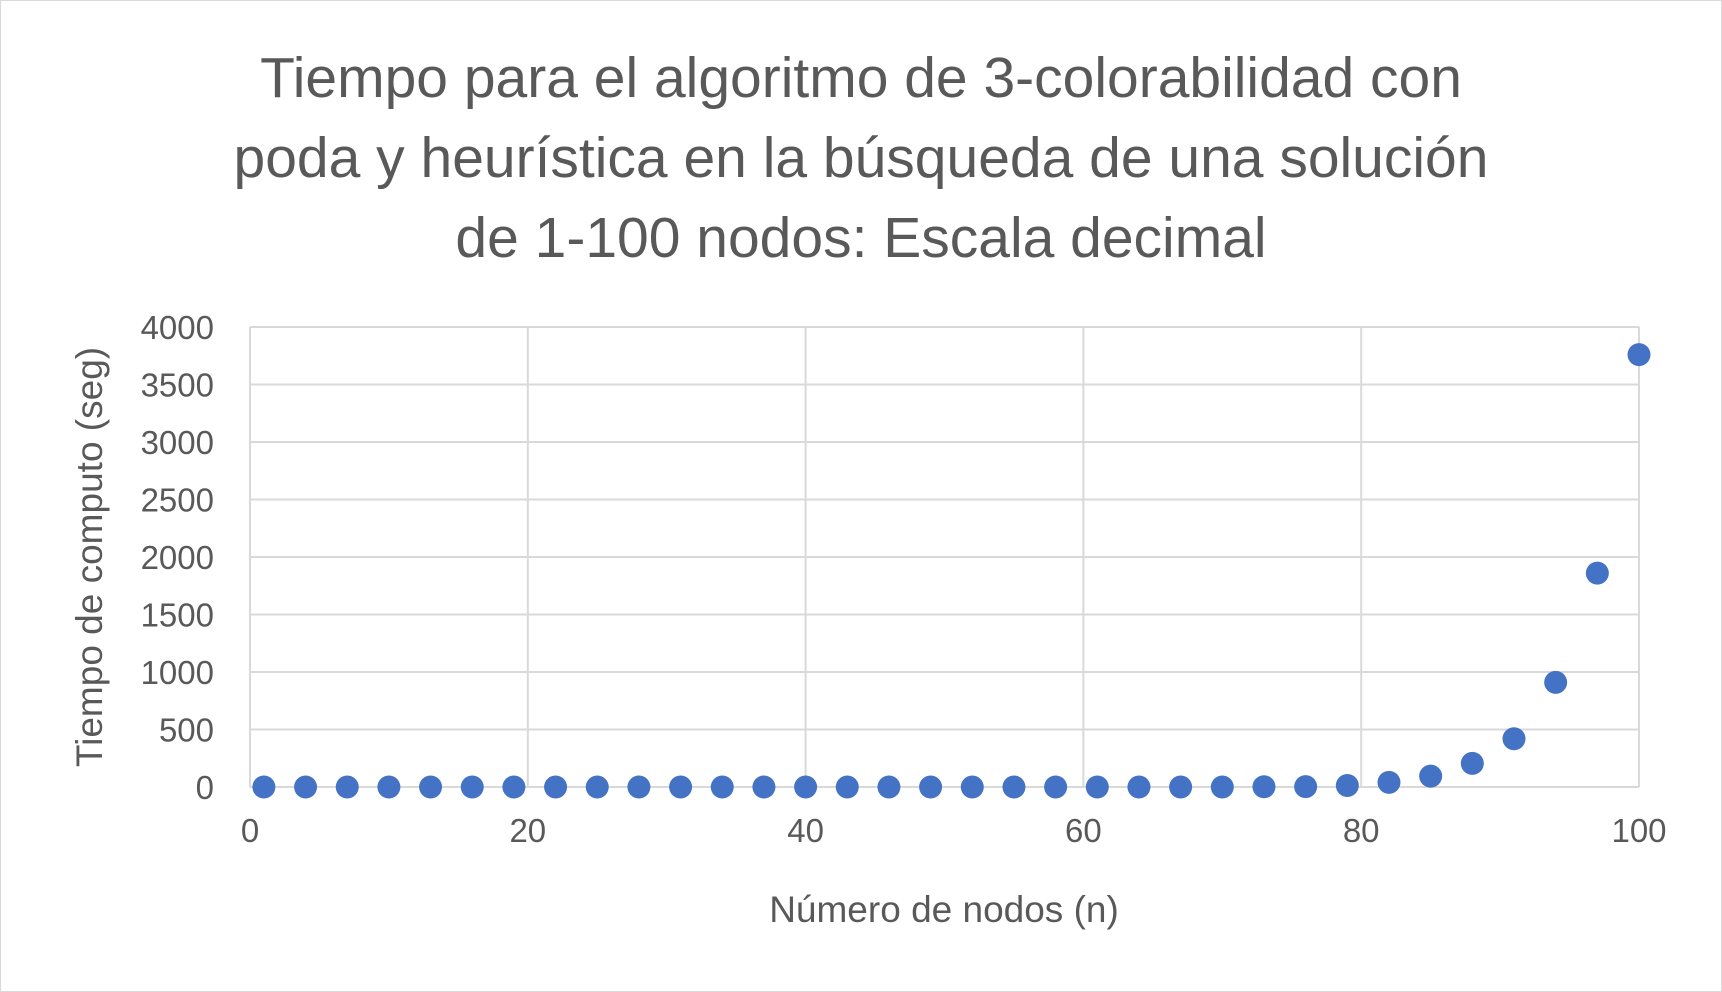 The height and width of the screenshot is (992, 1722). Describe the element at coordinates (177, 385) in the screenshot. I see `y-tick-label: 3500` at that location.